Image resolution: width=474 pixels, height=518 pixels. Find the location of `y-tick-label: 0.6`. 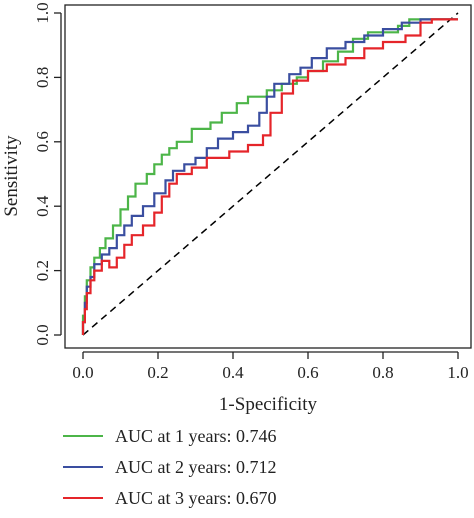

y-tick-label: 0.6 is located at coordinates (42, 141).